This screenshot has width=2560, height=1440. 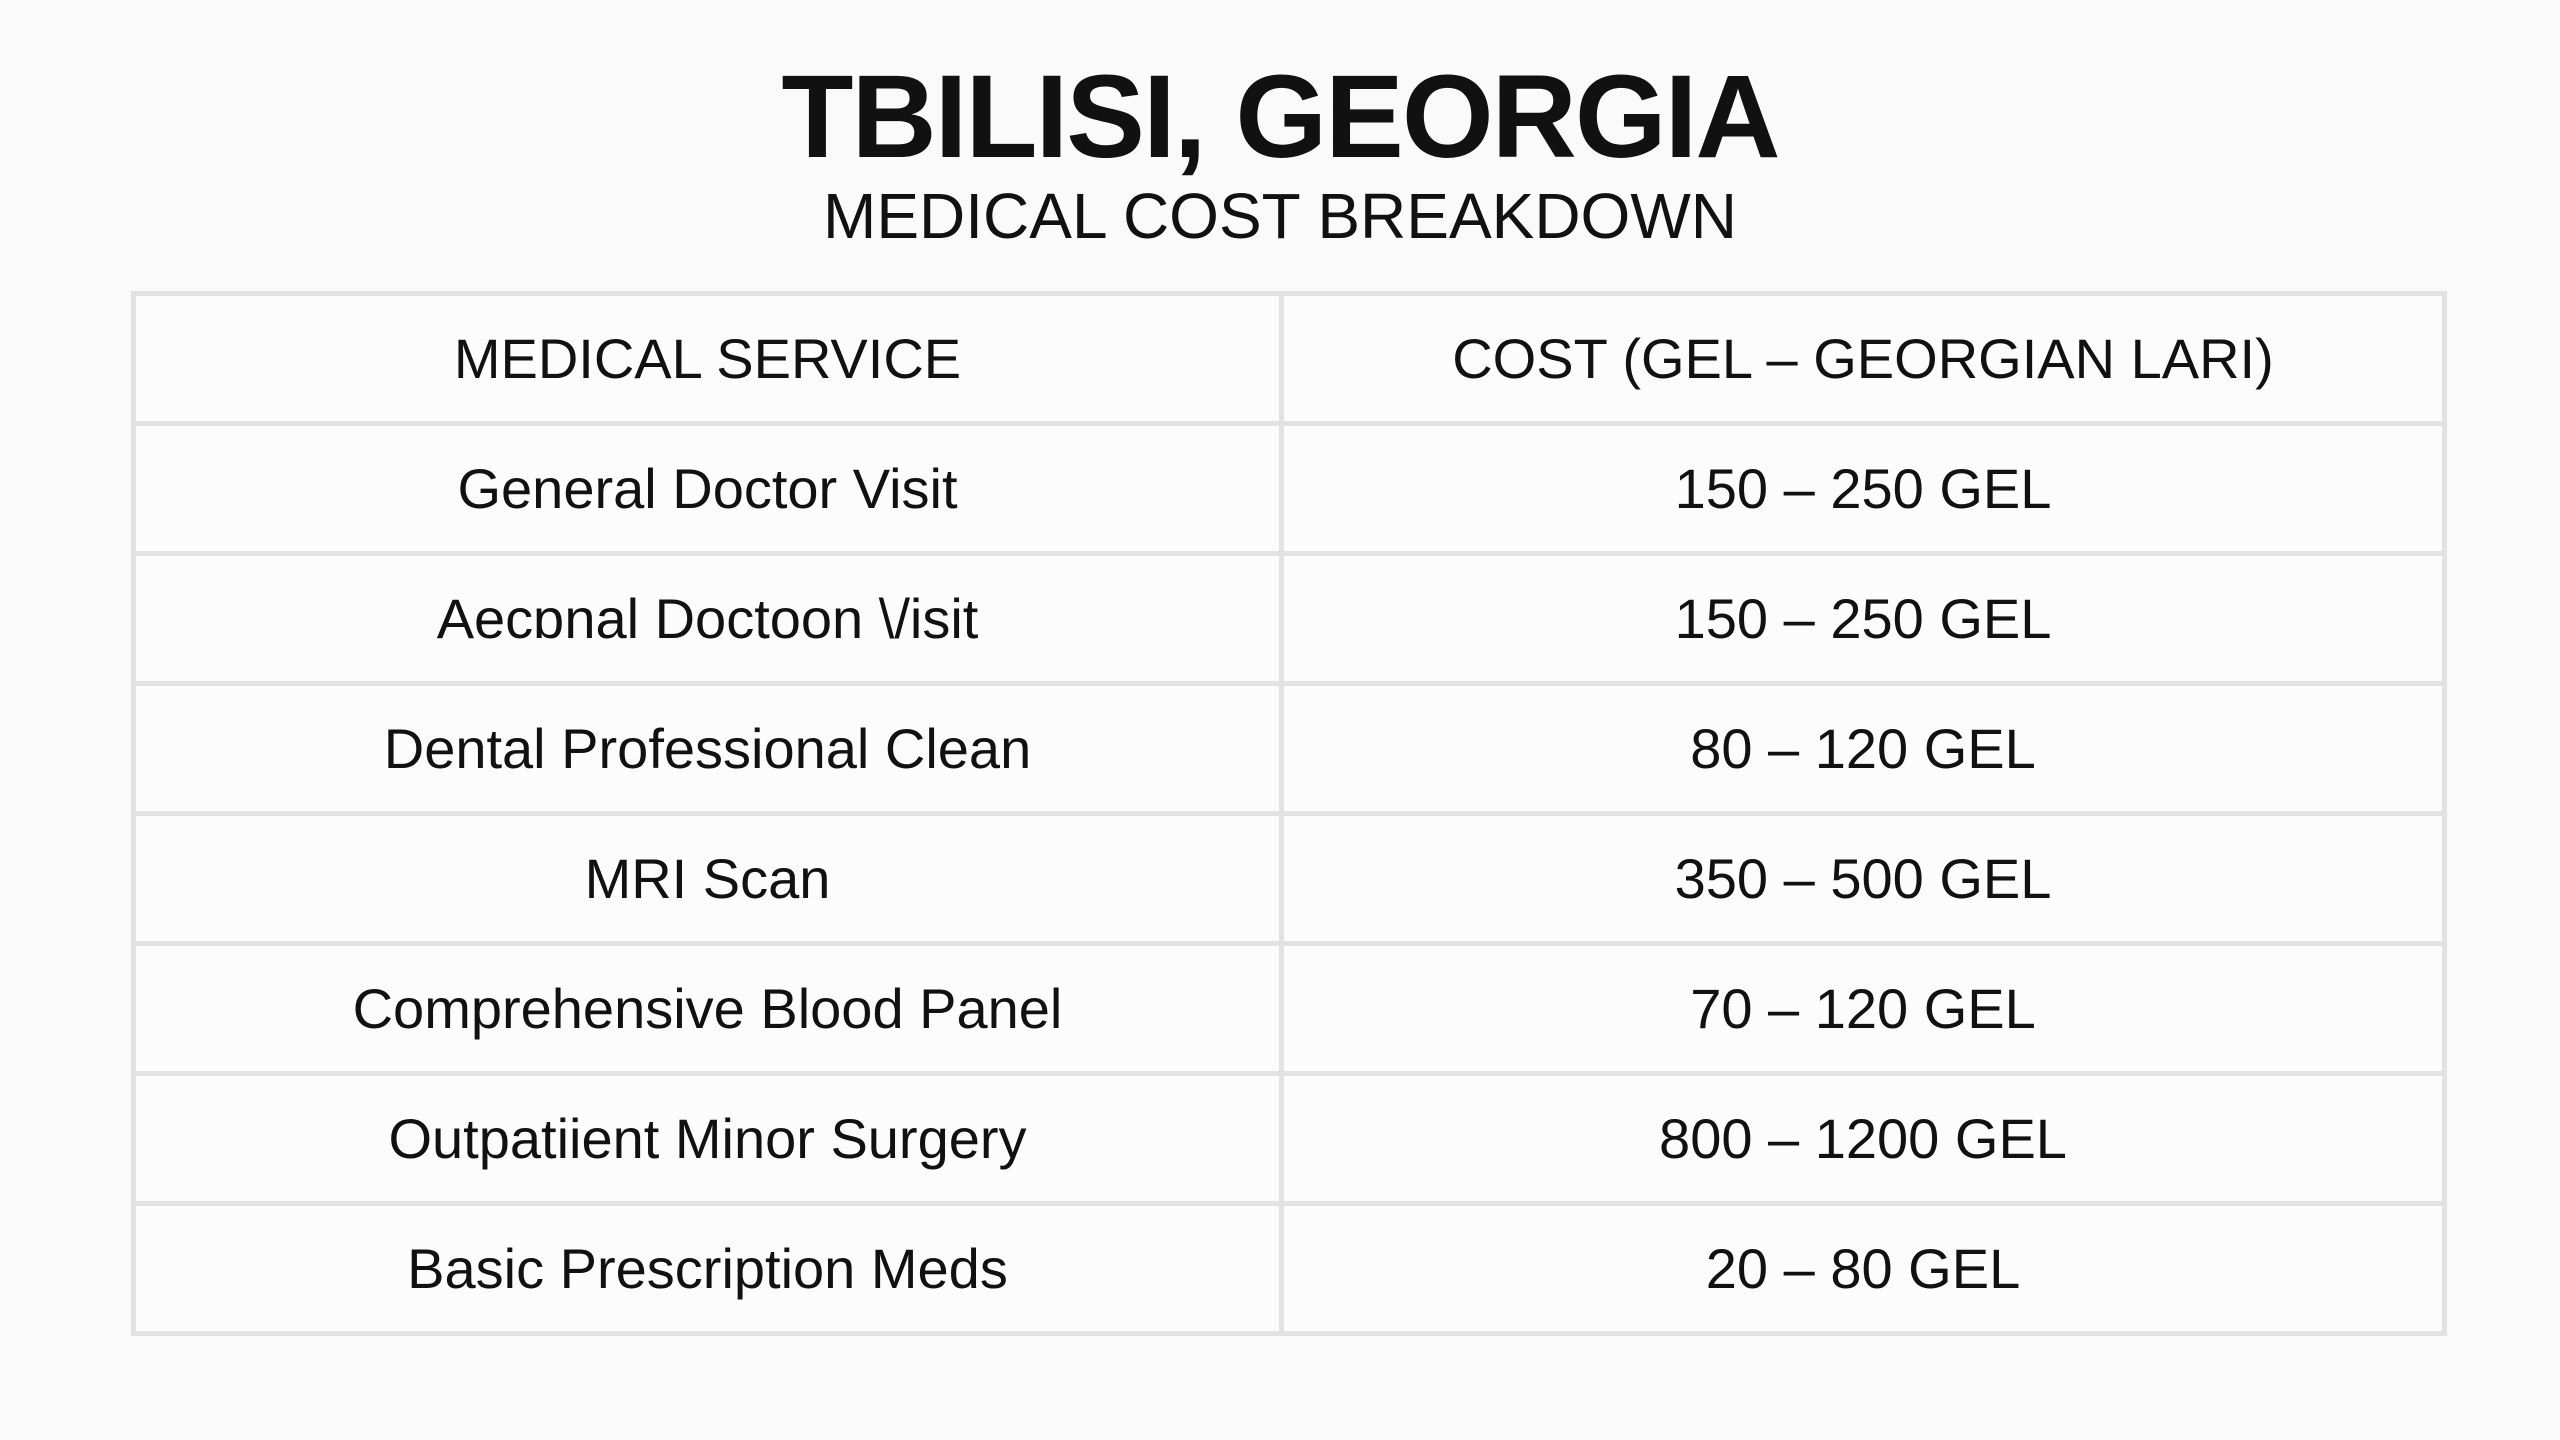 What do you see at coordinates (707, 488) in the screenshot?
I see `service-cell: General Doctor Visit` at bounding box center [707, 488].